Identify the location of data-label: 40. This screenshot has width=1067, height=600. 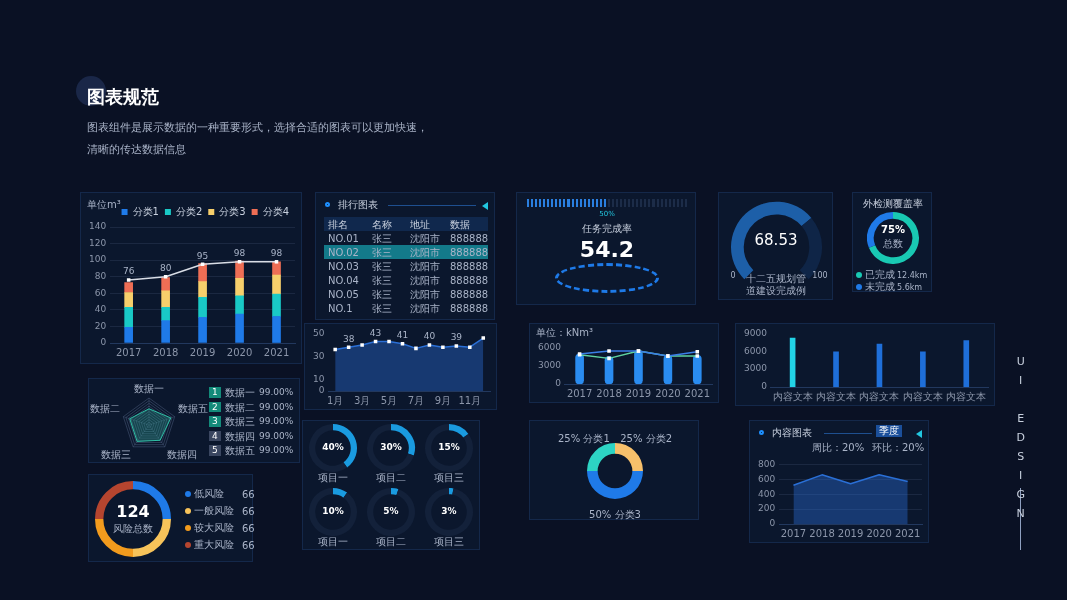
(429, 336).